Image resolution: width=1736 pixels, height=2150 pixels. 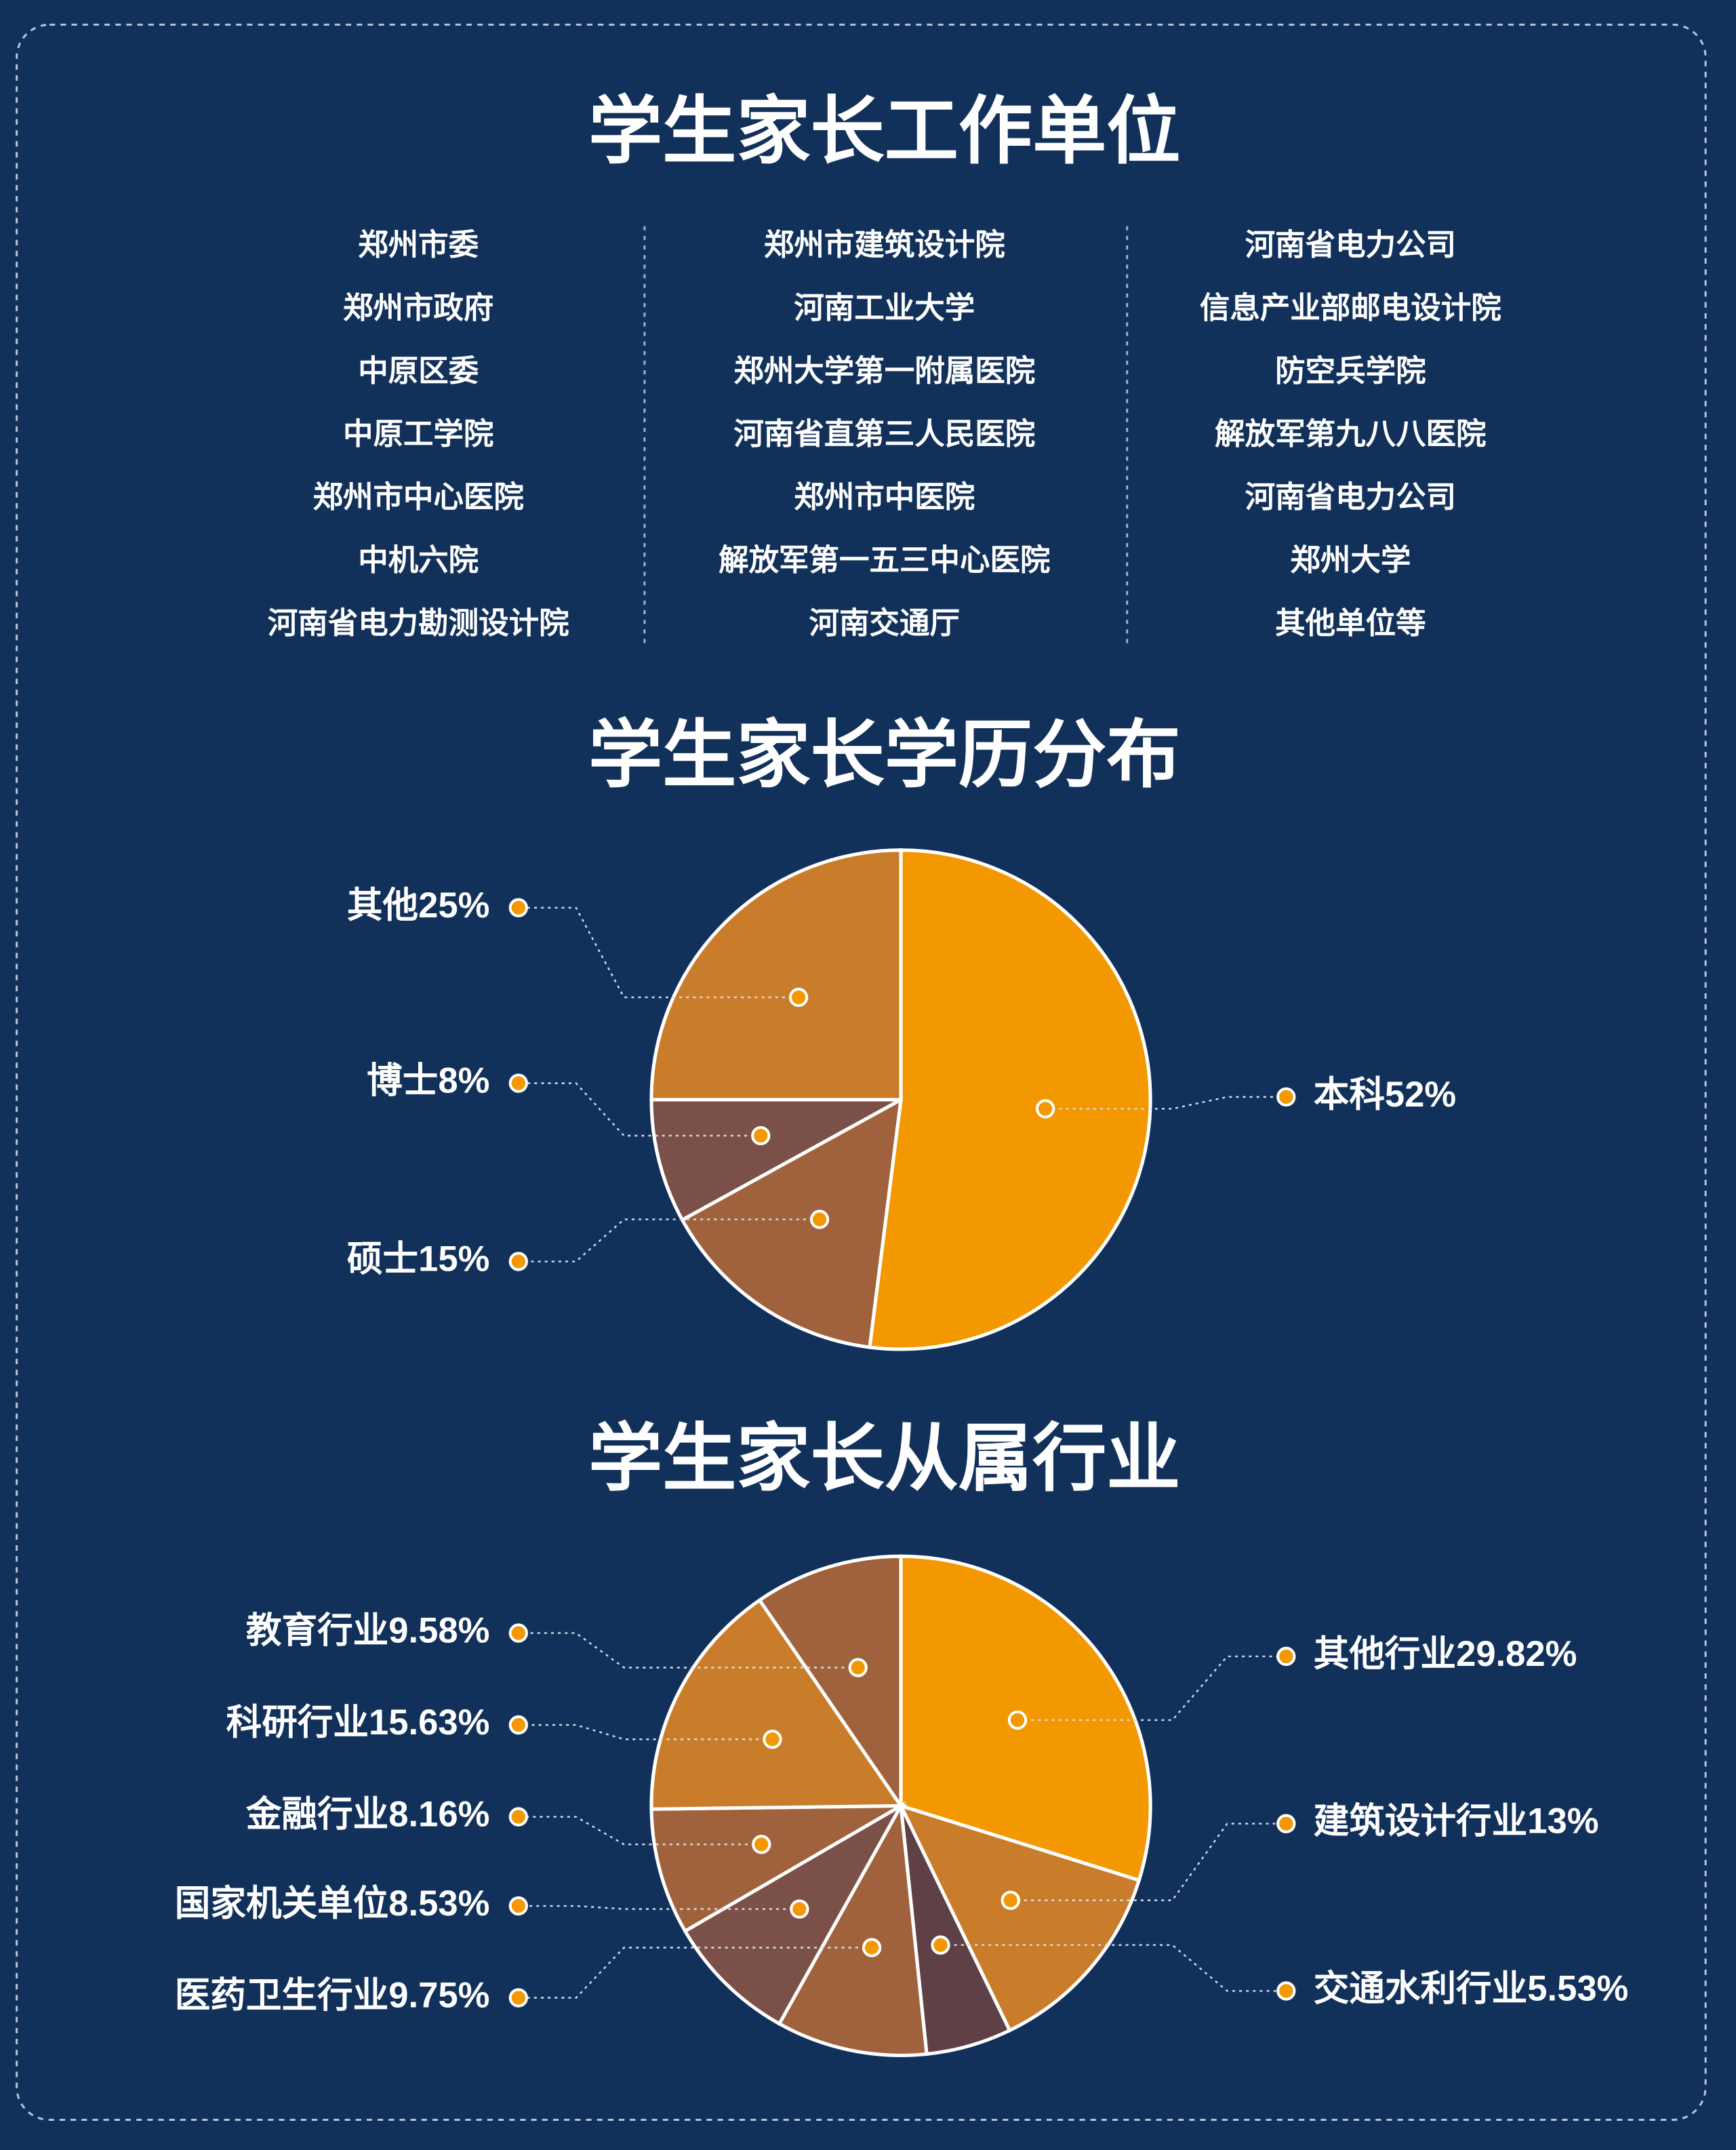 I want to click on slice-label: 教育行业9.58%, so click(x=367, y=1630).